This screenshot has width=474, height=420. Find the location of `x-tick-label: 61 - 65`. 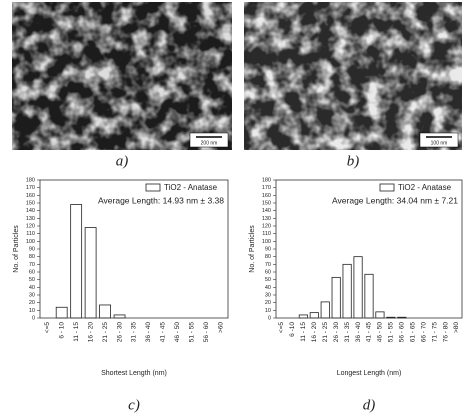

x-tick-label: 61 - 65 is located at coordinates (412, 332).